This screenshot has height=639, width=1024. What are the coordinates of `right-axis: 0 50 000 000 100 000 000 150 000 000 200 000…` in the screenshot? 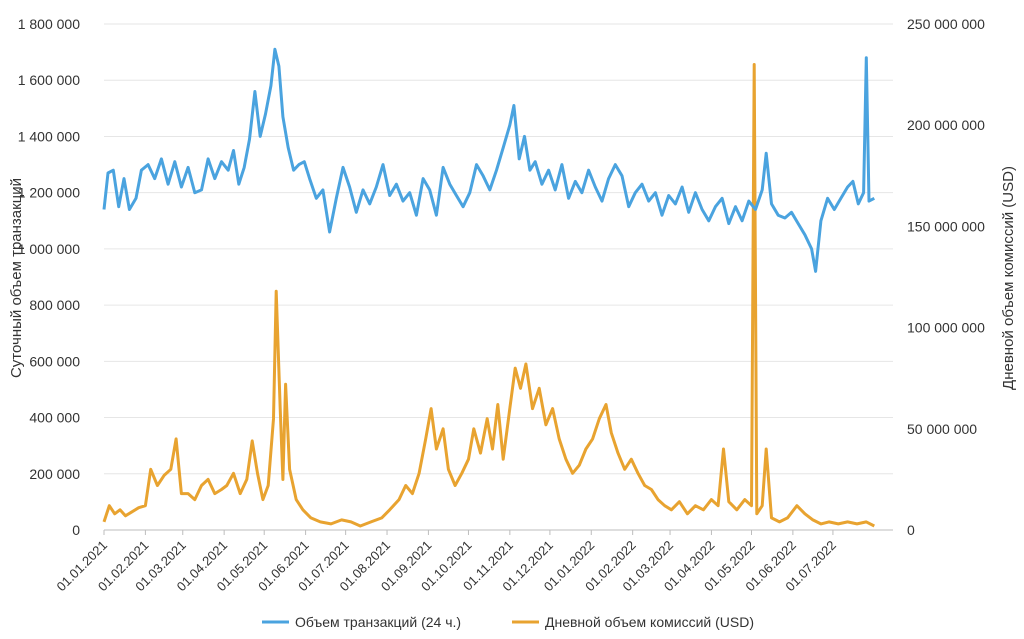 It's located at (946, 277).